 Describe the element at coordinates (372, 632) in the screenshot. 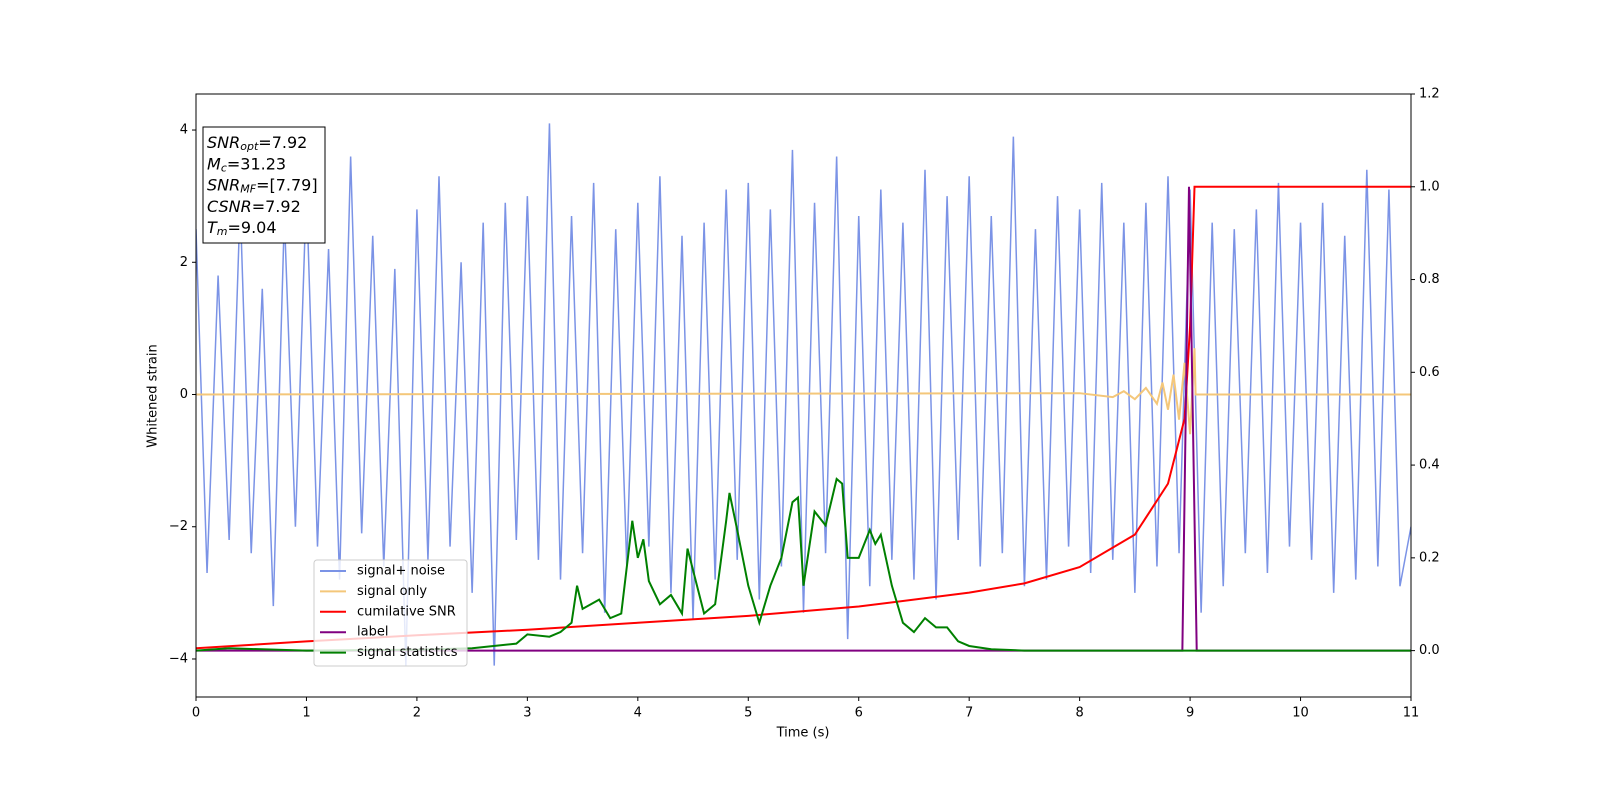

I see `legend-label: label` at that location.